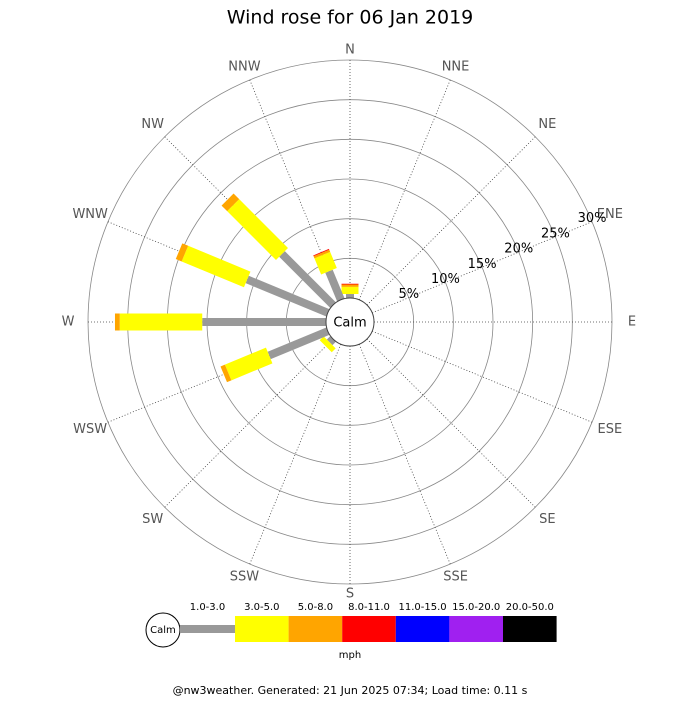 This screenshot has height=704, width=700. I want to click on direction-label: NW, so click(152, 124).